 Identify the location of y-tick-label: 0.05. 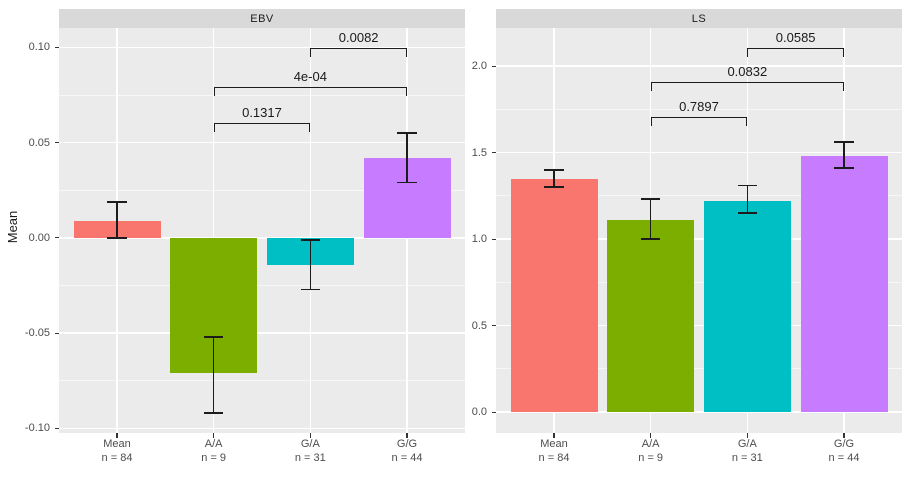
(39, 142).